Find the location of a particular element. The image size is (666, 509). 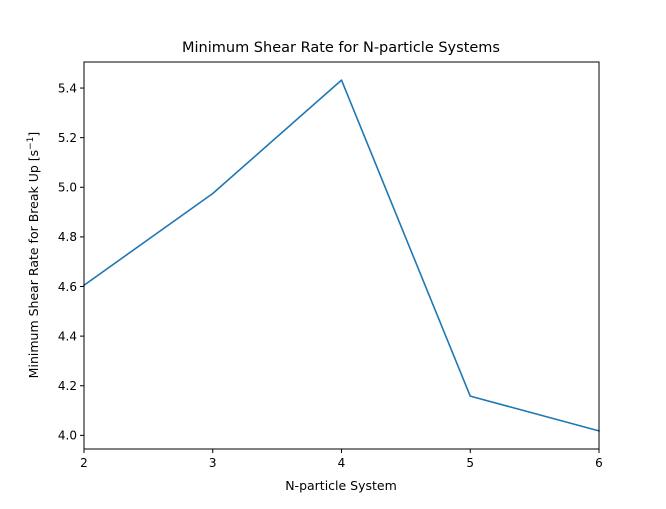

x-axis-ticks: 2 3 4 5 6 is located at coordinates (341, 459).